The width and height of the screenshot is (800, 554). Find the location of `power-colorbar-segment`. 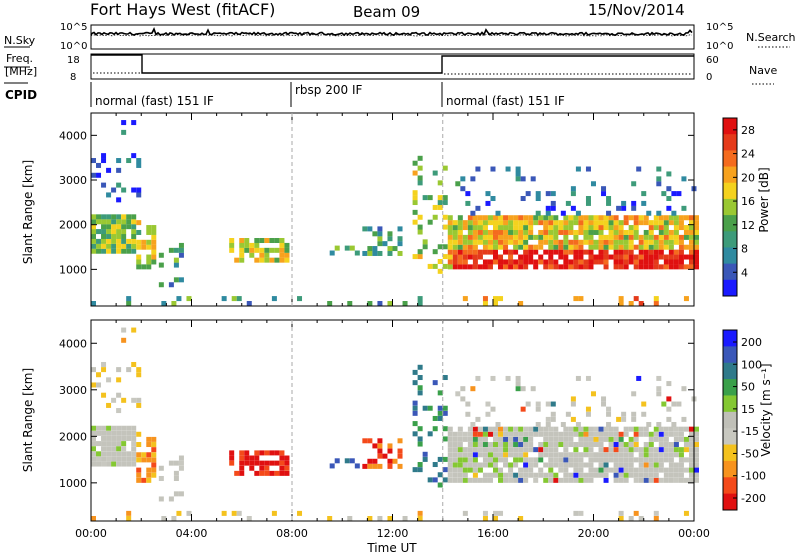

power-colorbar-segment is located at coordinates (730, 288).